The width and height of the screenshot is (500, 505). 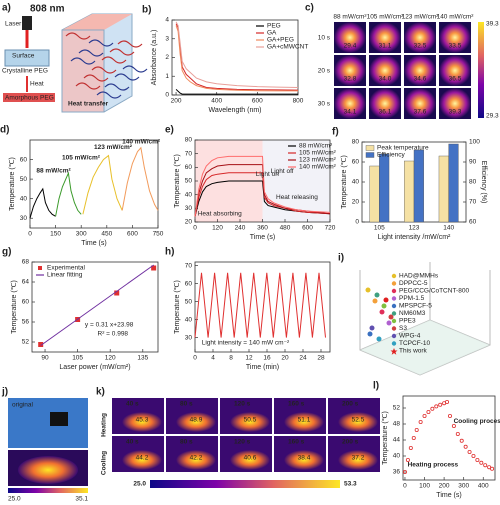 I want to click on label: Peak temperature, so click(x=403, y=148).